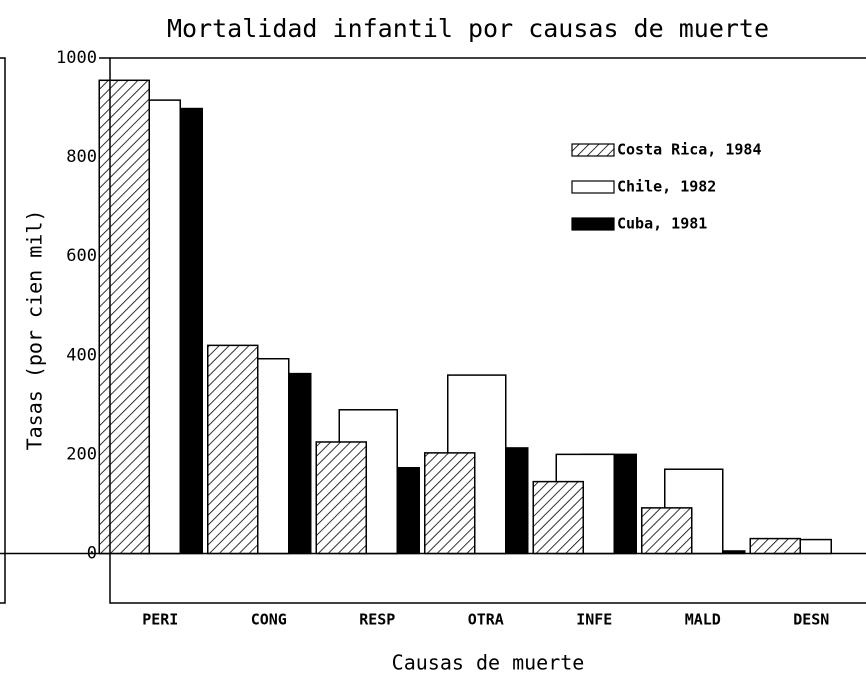 The height and width of the screenshot is (684, 866). I want to click on chart-title: Mortalidad infantil por causas de muerte, so click(468, 28).